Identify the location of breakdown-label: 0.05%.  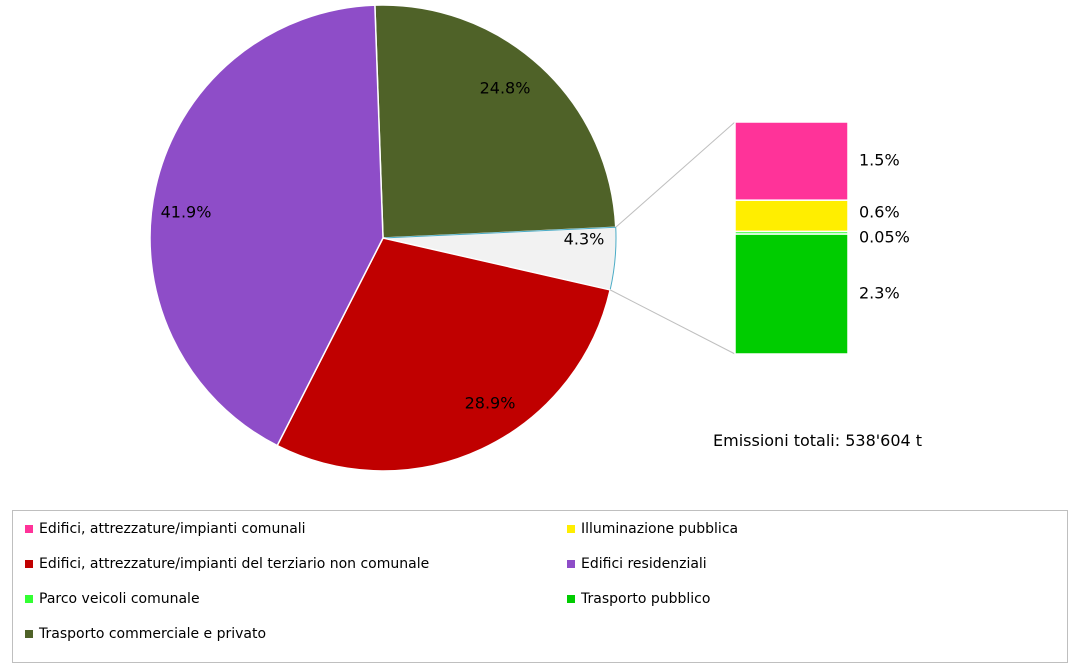
(884, 236).